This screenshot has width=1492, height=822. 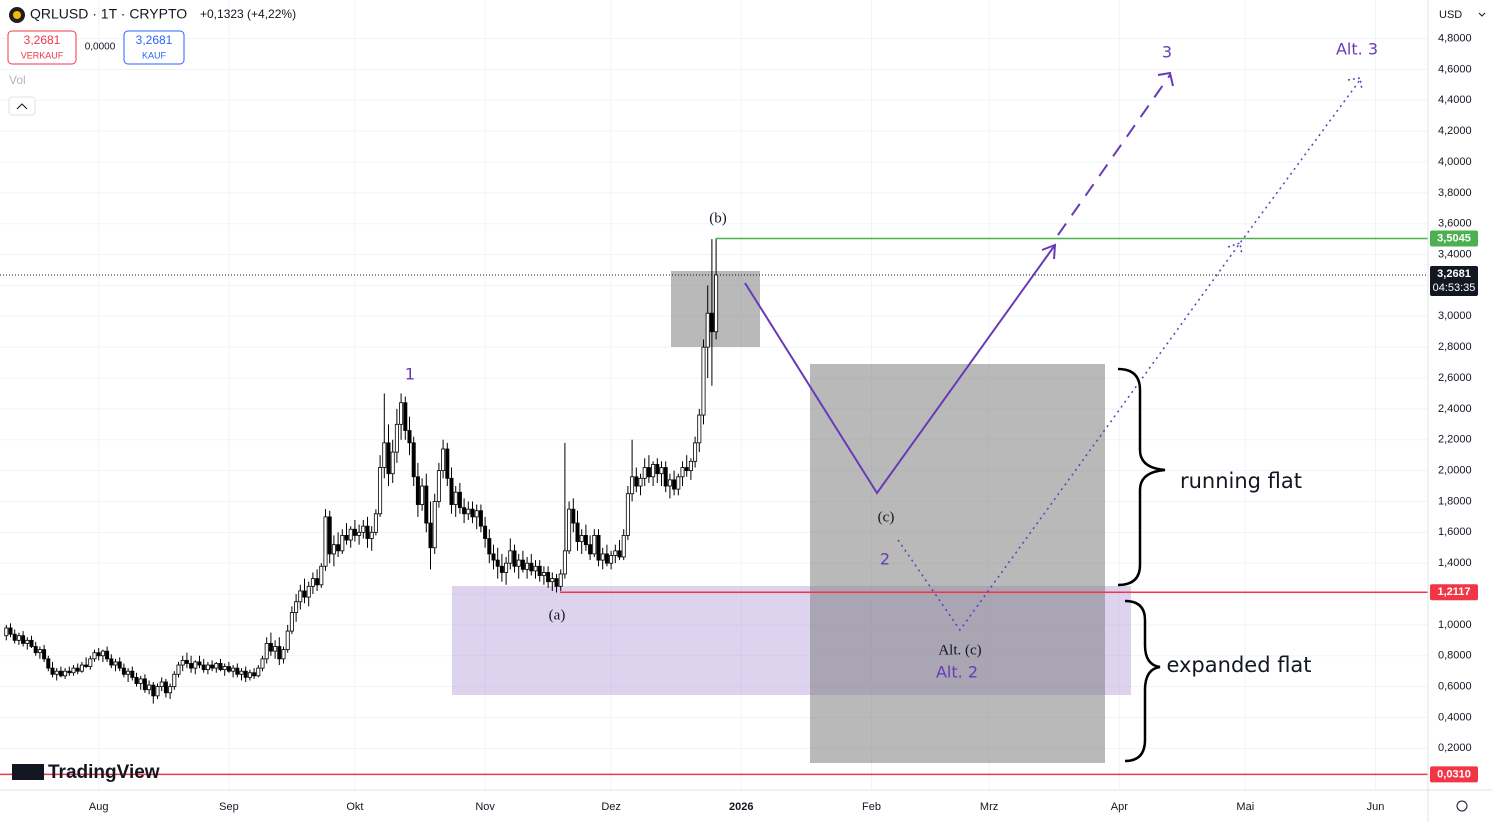 What do you see at coordinates (1455, 100) in the screenshot?
I see `y-tick-label: 4,4000` at bounding box center [1455, 100].